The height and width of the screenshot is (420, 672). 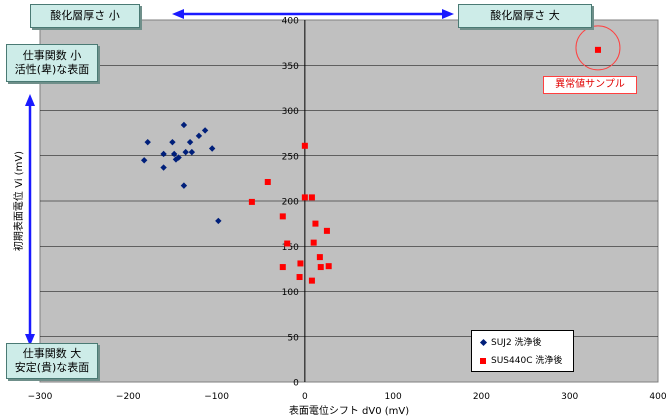 I want to click on work-function-small-line2: 活性(卑)な表面, so click(x=52, y=69).